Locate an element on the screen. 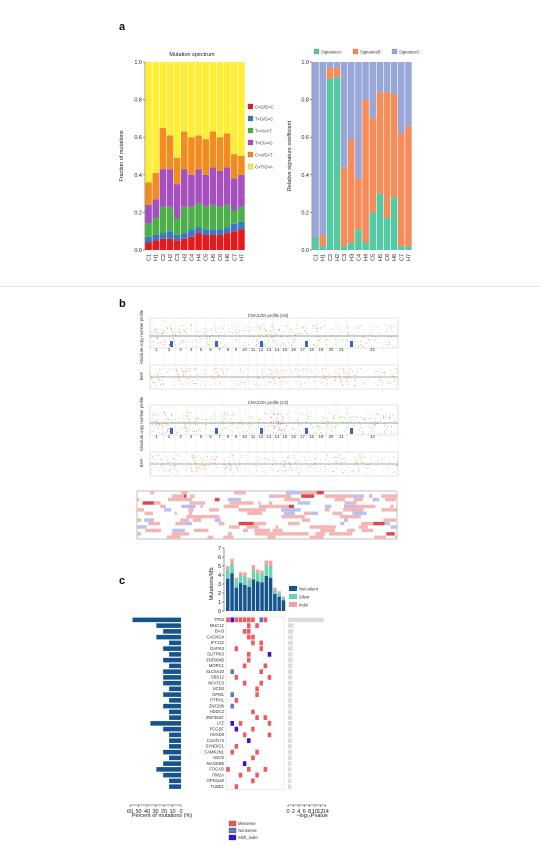 The image size is (540, 852). cna-baf-ylabel-1: BAF is located at coordinates (141, 375).